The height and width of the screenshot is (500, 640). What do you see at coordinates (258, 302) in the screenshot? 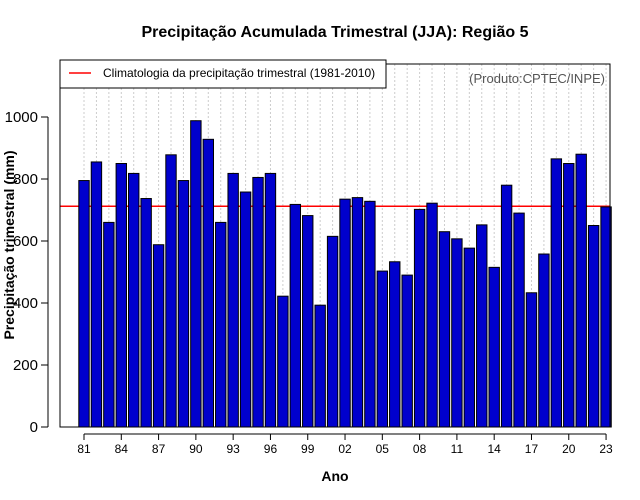
I see `bar-1995` at bounding box center [258, 302].